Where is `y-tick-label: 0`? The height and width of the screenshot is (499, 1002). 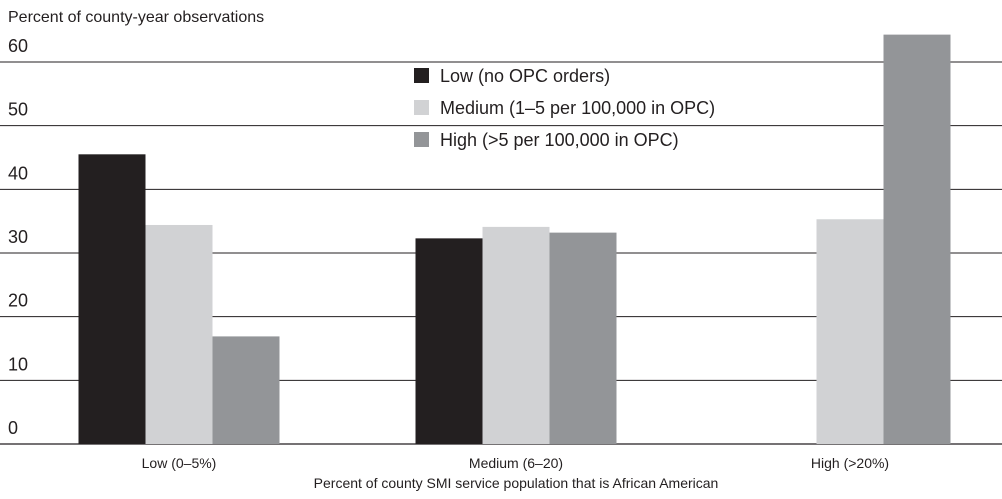 y-tick-label: 0 is located at coordinates (13, 428).